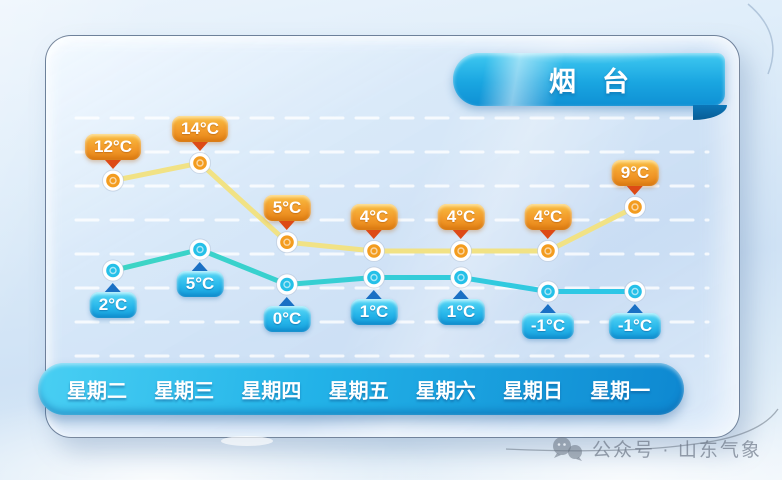 The image size is (782, 480). Describe the element at coordinates (113, 304) in the screenshot. I see `temp-badge-low: 2°C` at that location.